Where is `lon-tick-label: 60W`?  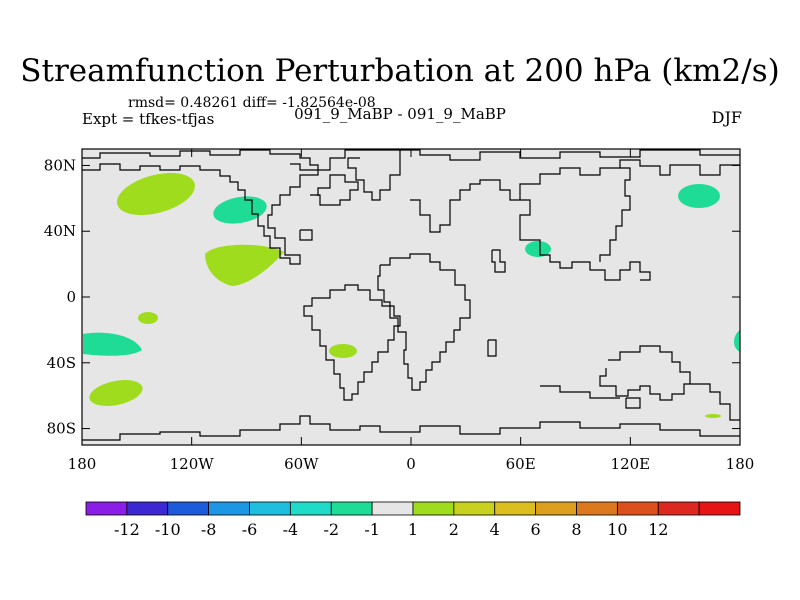
lon-tick-label: 60W is located at coordinates (301, 464).